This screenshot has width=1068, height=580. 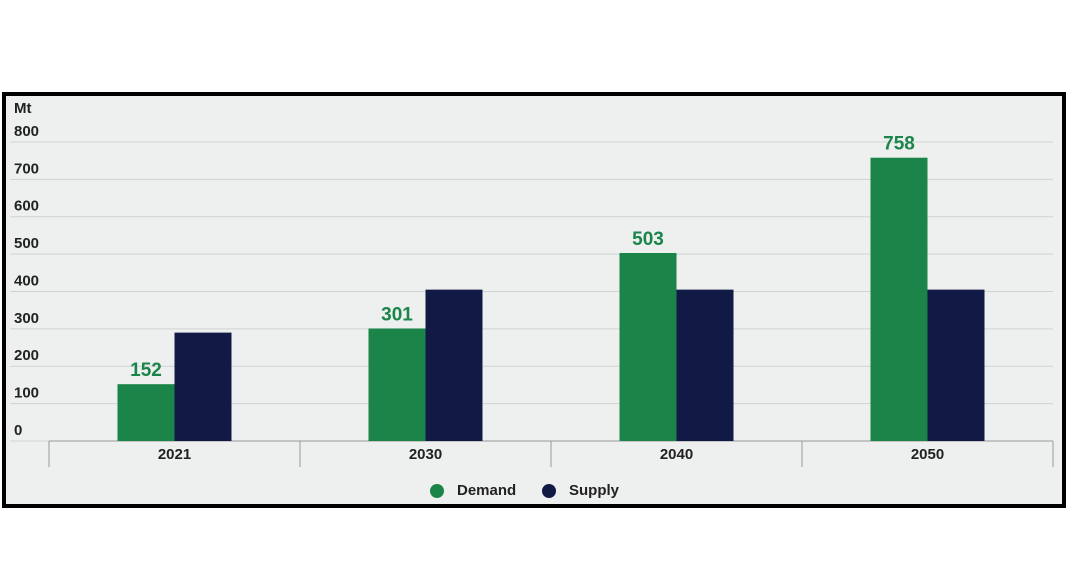 I want to click on x-tick-label: 2040, so click(x=676, y=454).